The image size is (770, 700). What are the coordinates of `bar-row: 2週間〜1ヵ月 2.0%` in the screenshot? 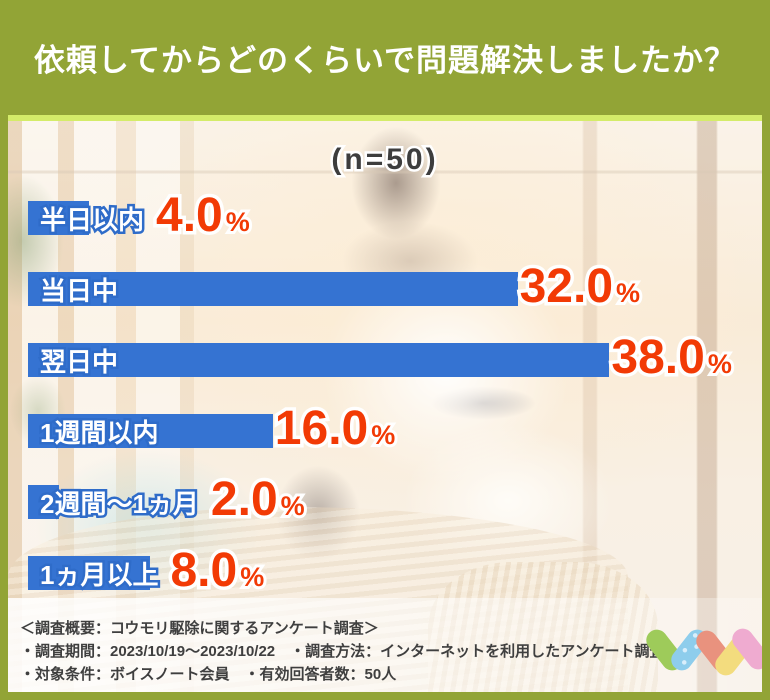 It's located at (168, 499).